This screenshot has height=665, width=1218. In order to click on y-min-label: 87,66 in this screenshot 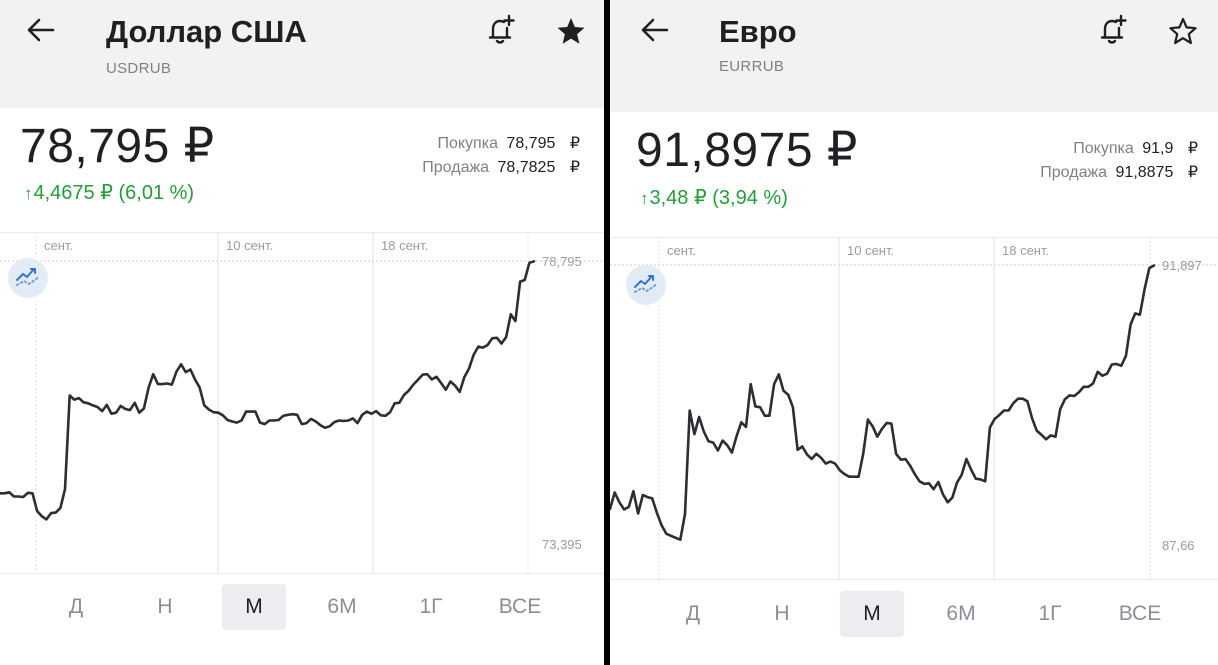, I will do `click(1178, 545)`.